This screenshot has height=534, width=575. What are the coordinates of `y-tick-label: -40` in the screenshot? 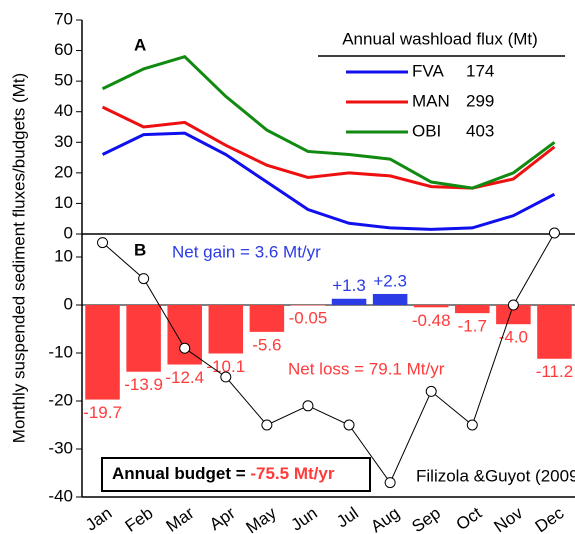 It's located at (60, 495).